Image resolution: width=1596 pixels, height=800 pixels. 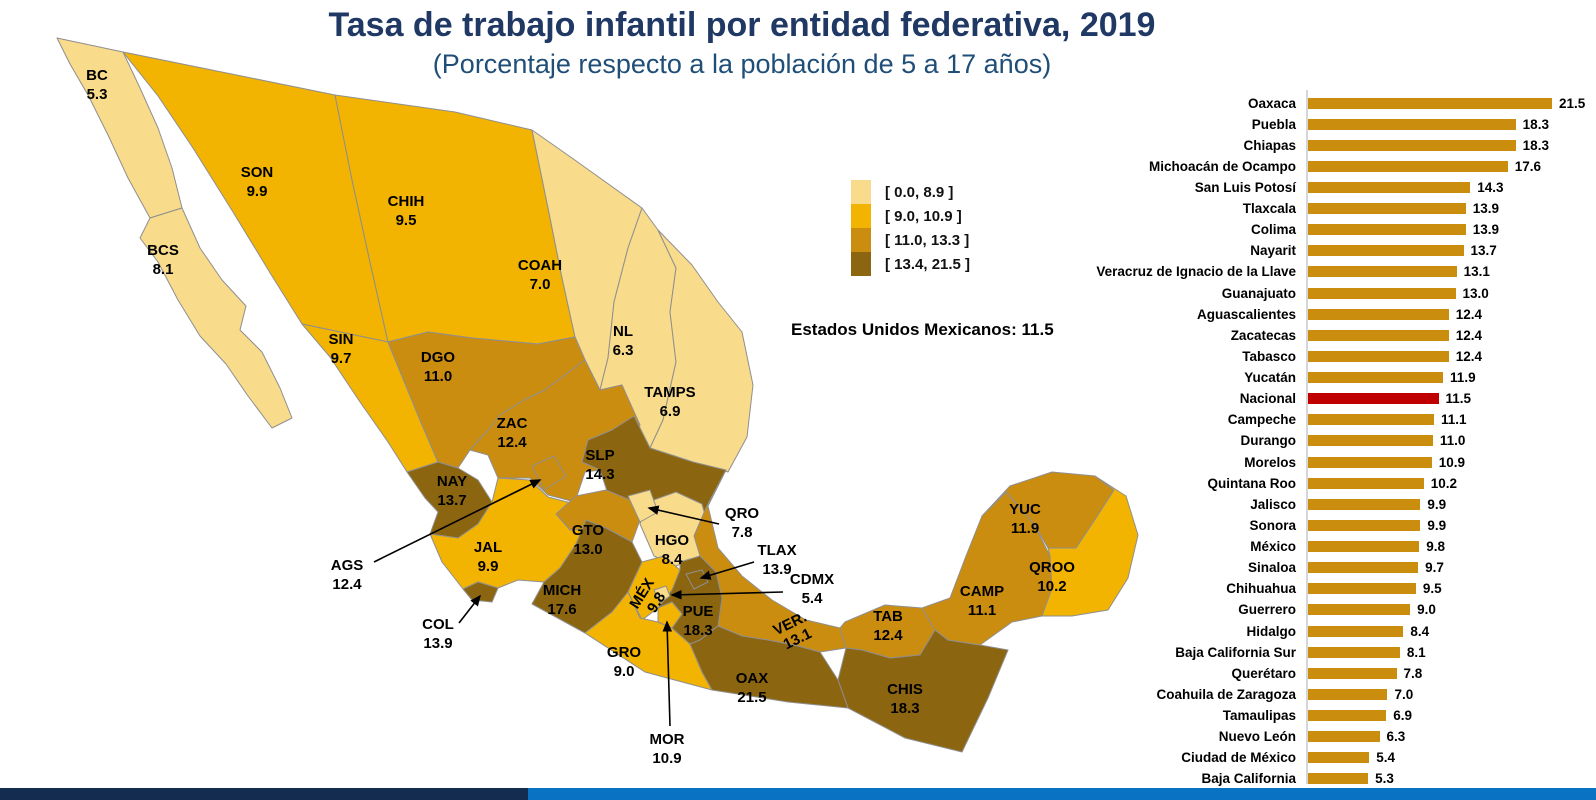 I want to click on bar-value: 6.9, so click(x=1403, y=715).